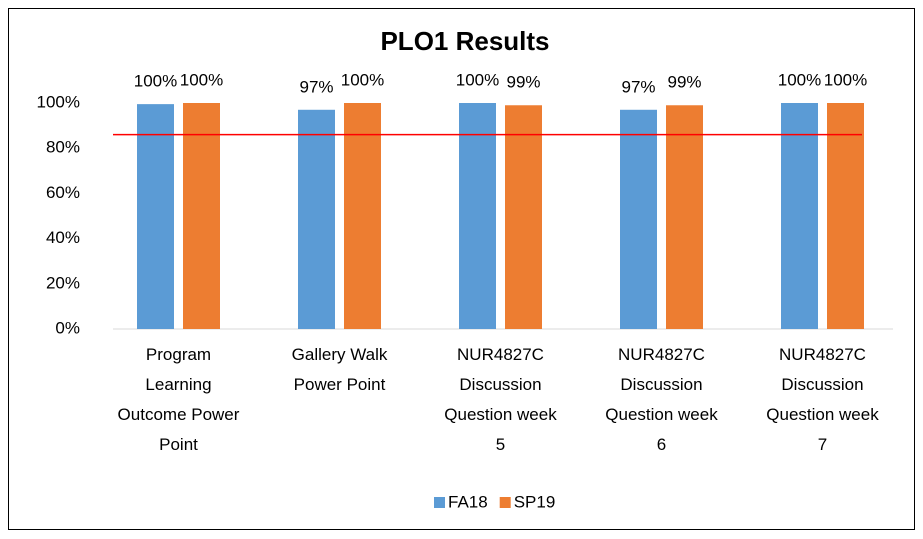  Describe the element at coordinates (535, 501) in the screenshot. I see `legend-label: SP19` at that location.